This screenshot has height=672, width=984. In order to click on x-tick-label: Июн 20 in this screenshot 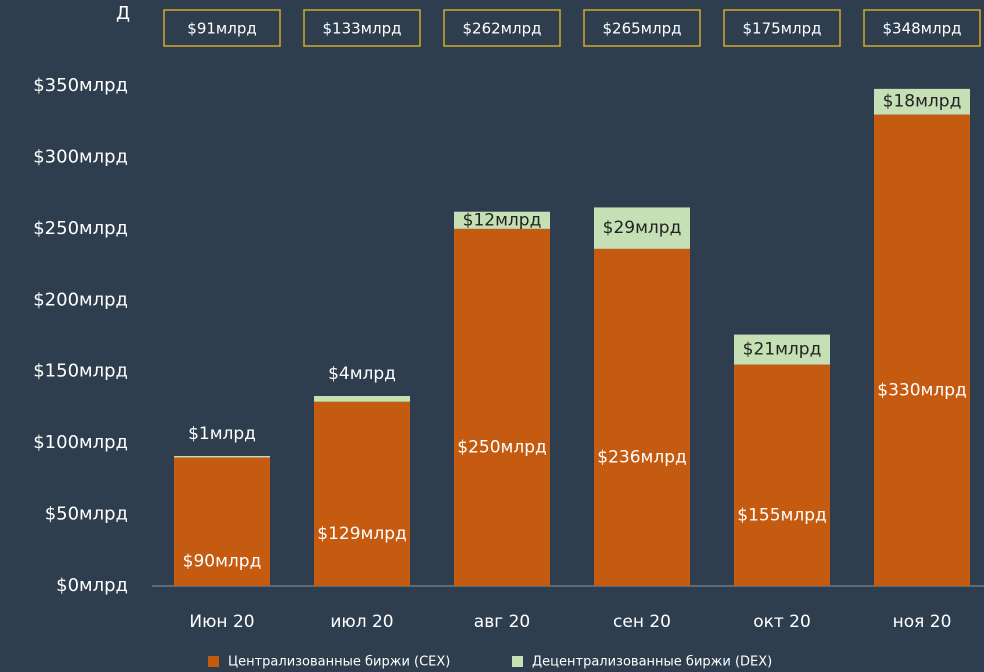, I will do `click(221, 622)`.